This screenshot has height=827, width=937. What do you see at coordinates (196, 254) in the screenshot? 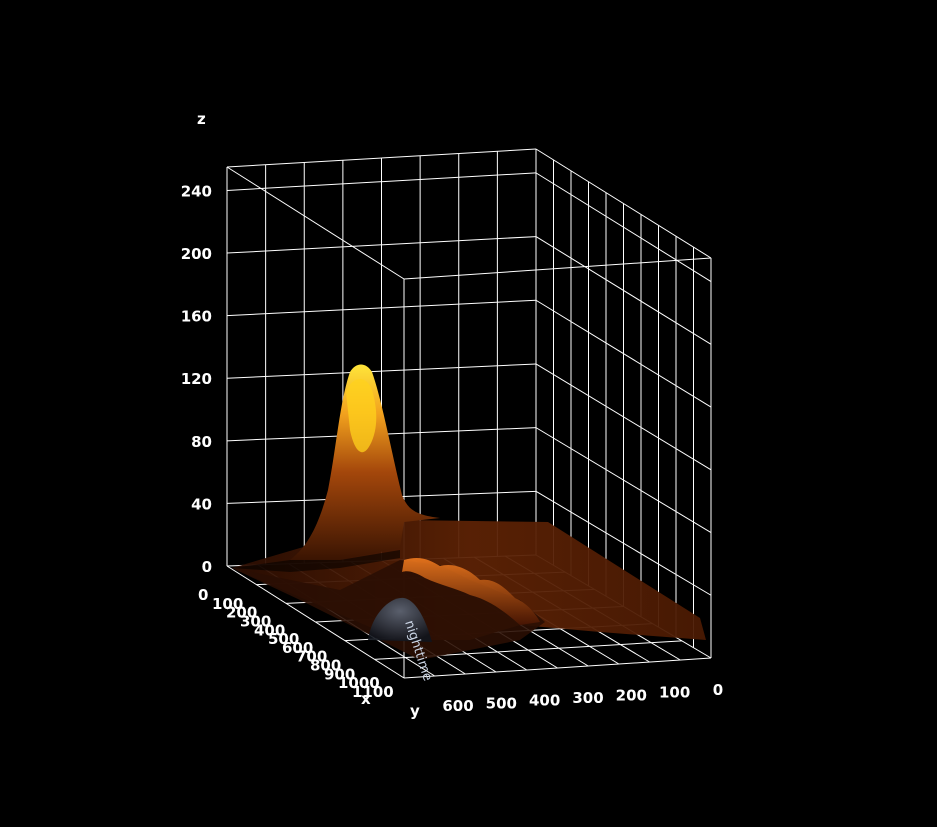
I see `z-tick-label: 200` at bounding box center [196, 254].